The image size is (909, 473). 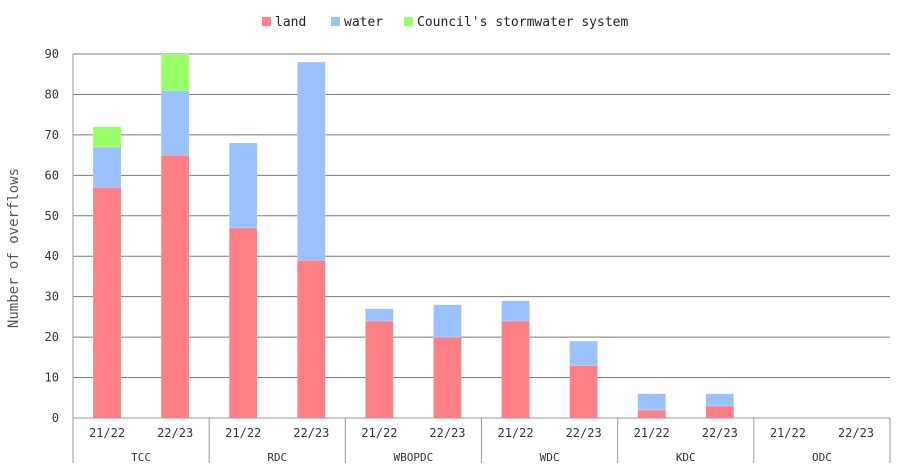 I want to click on y-tick-label: 70, so click(x=52, y=135).